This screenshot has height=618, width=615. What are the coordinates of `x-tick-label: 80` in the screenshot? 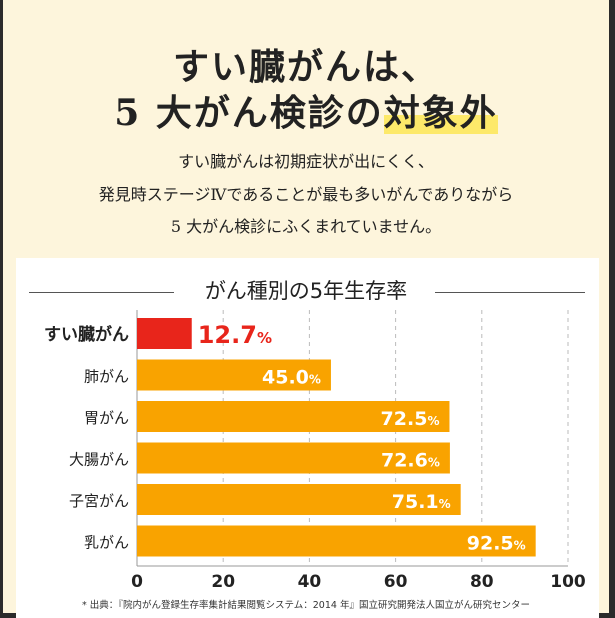 It's located at (482, 582).